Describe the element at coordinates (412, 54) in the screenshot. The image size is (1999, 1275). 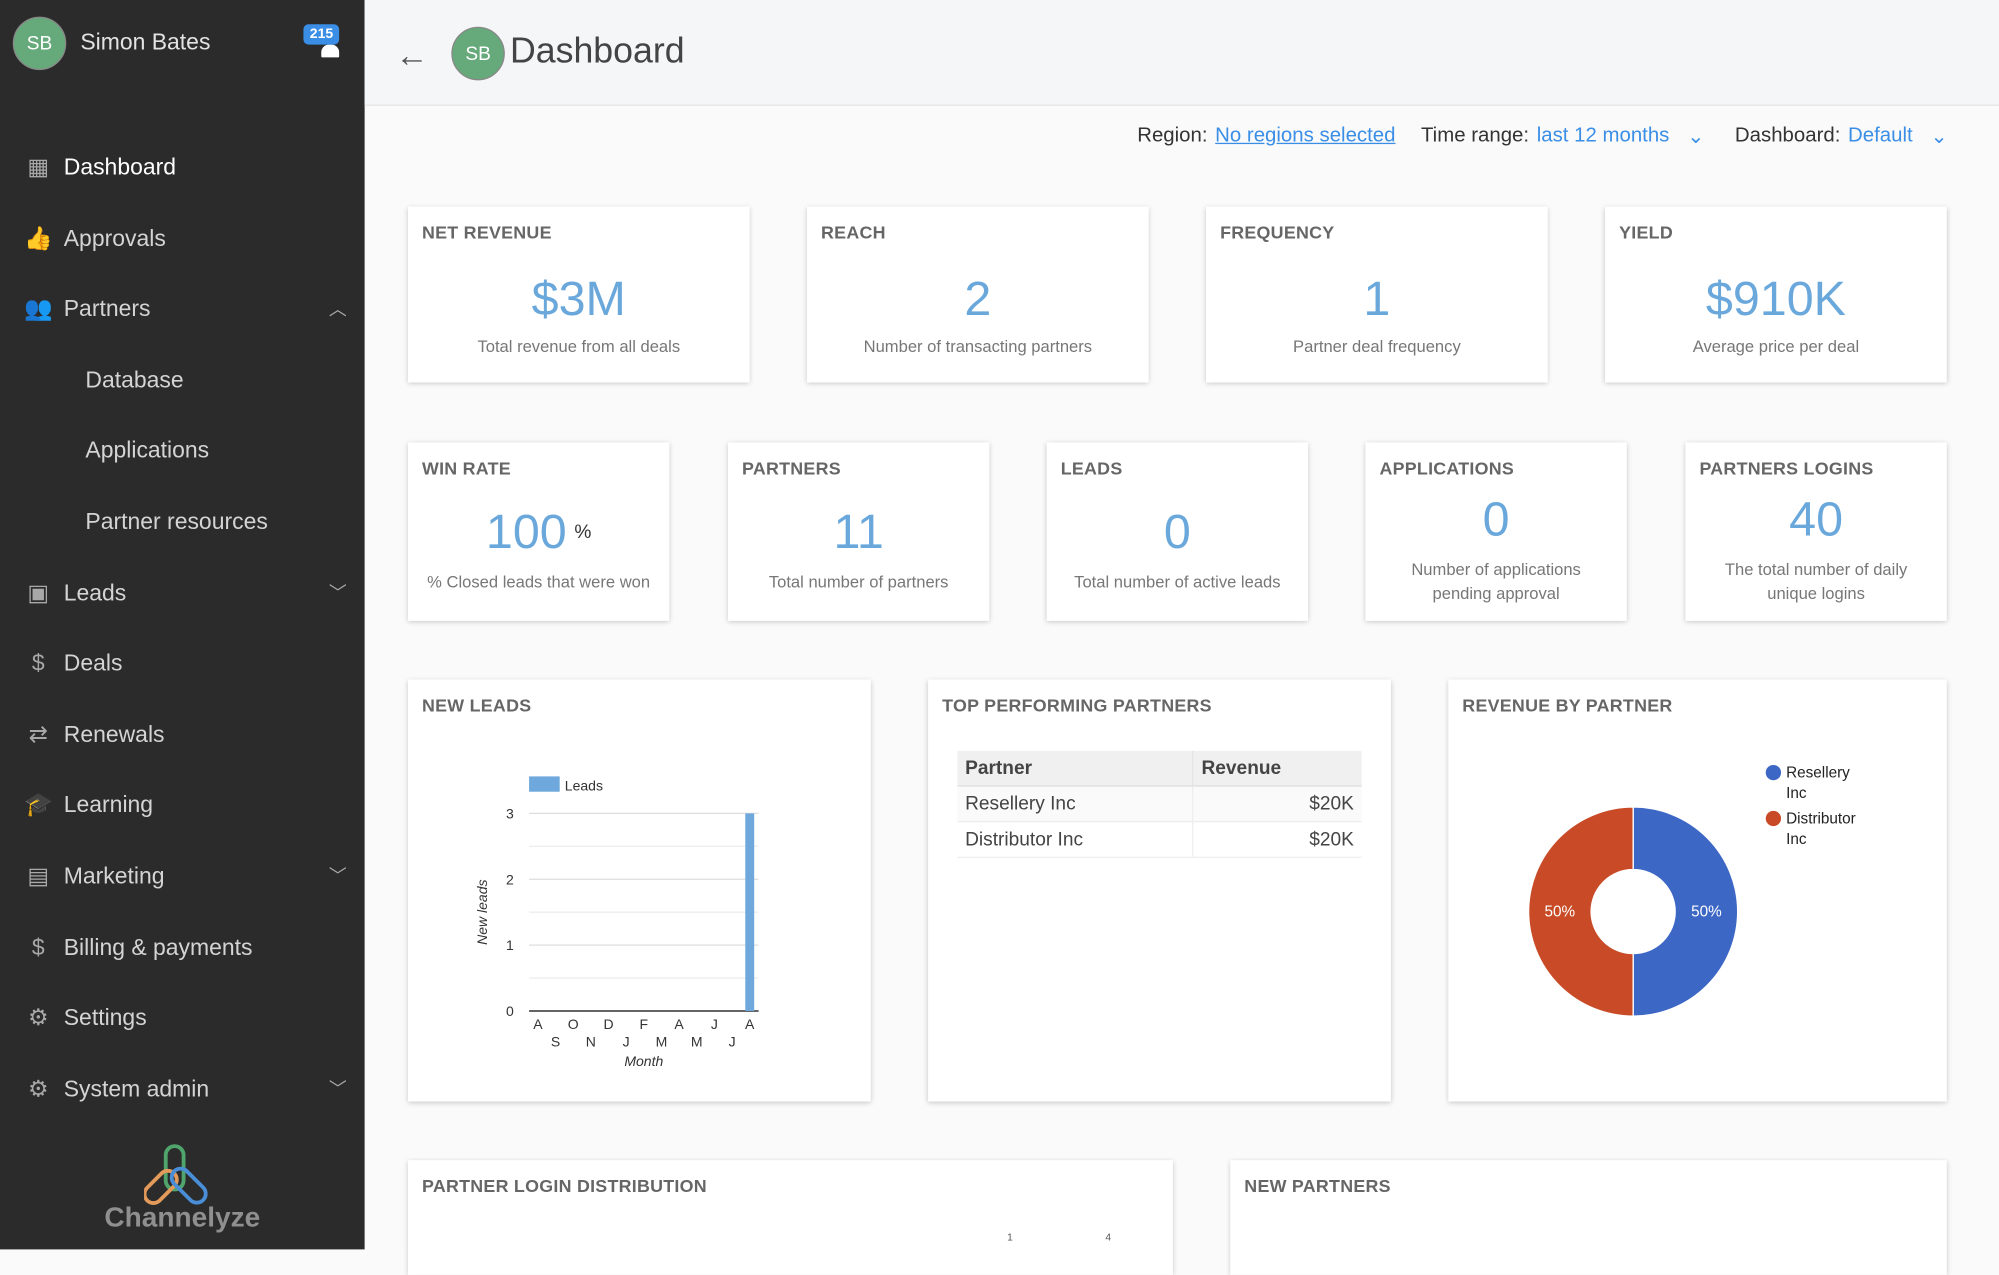
I see `back-arrow-icon: ←` at that location.